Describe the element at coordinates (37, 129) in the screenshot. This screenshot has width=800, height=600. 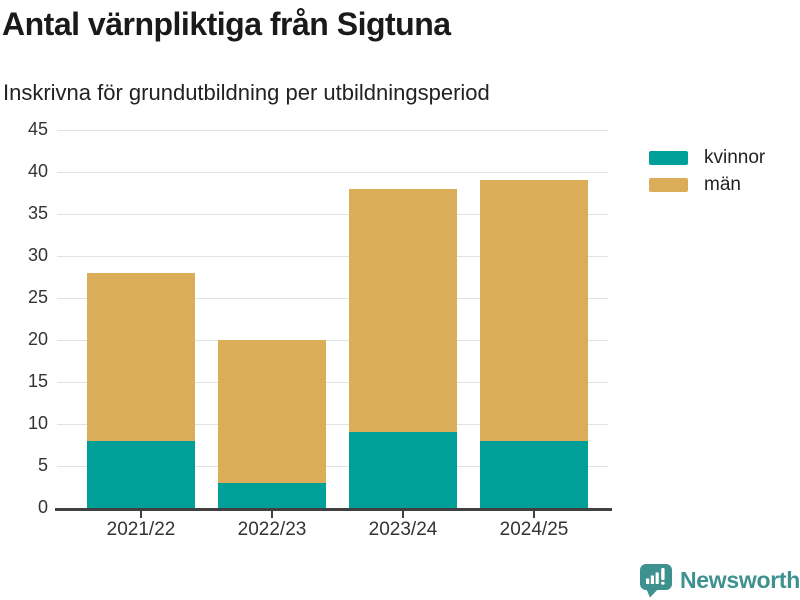
I see `y-axis-tick-label: 45` at that location.